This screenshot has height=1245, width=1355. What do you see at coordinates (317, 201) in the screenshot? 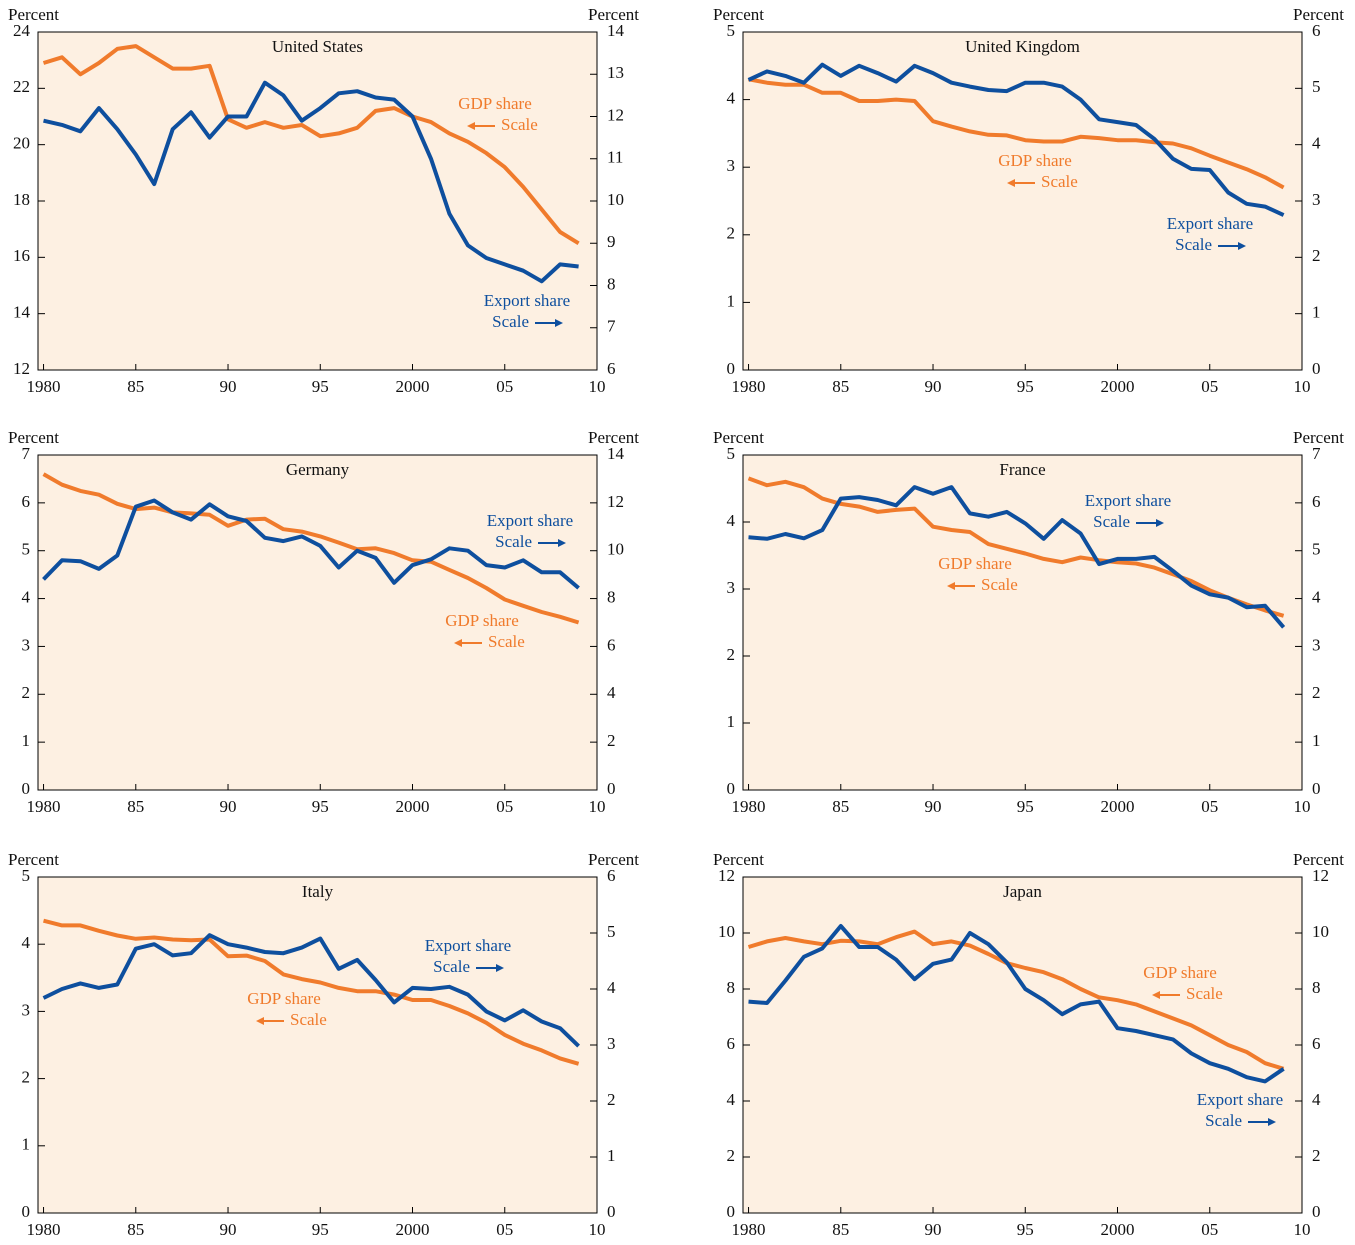
I see `plot-area` at bounding box center [317, 201].